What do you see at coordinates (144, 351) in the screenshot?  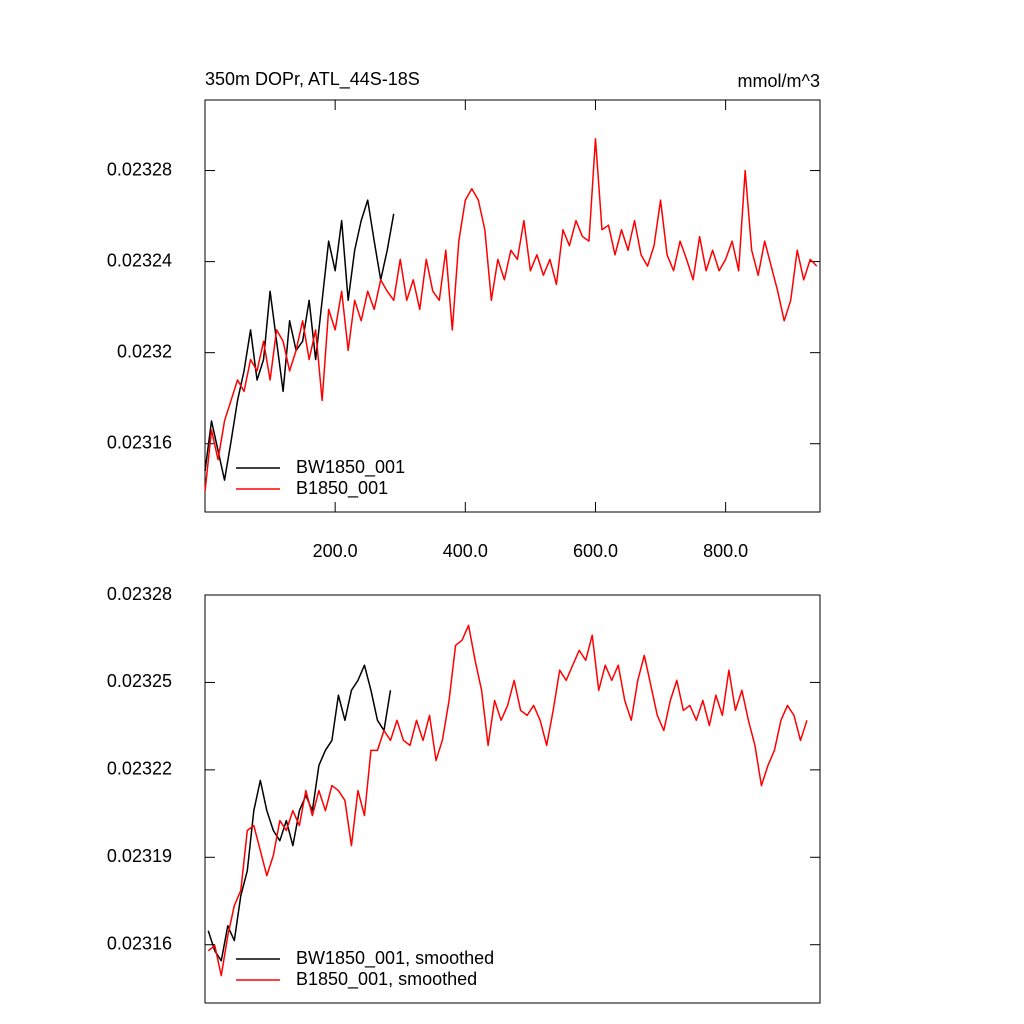 I see `y-tick-label: 0.0232` at bounding box center [144, 351].